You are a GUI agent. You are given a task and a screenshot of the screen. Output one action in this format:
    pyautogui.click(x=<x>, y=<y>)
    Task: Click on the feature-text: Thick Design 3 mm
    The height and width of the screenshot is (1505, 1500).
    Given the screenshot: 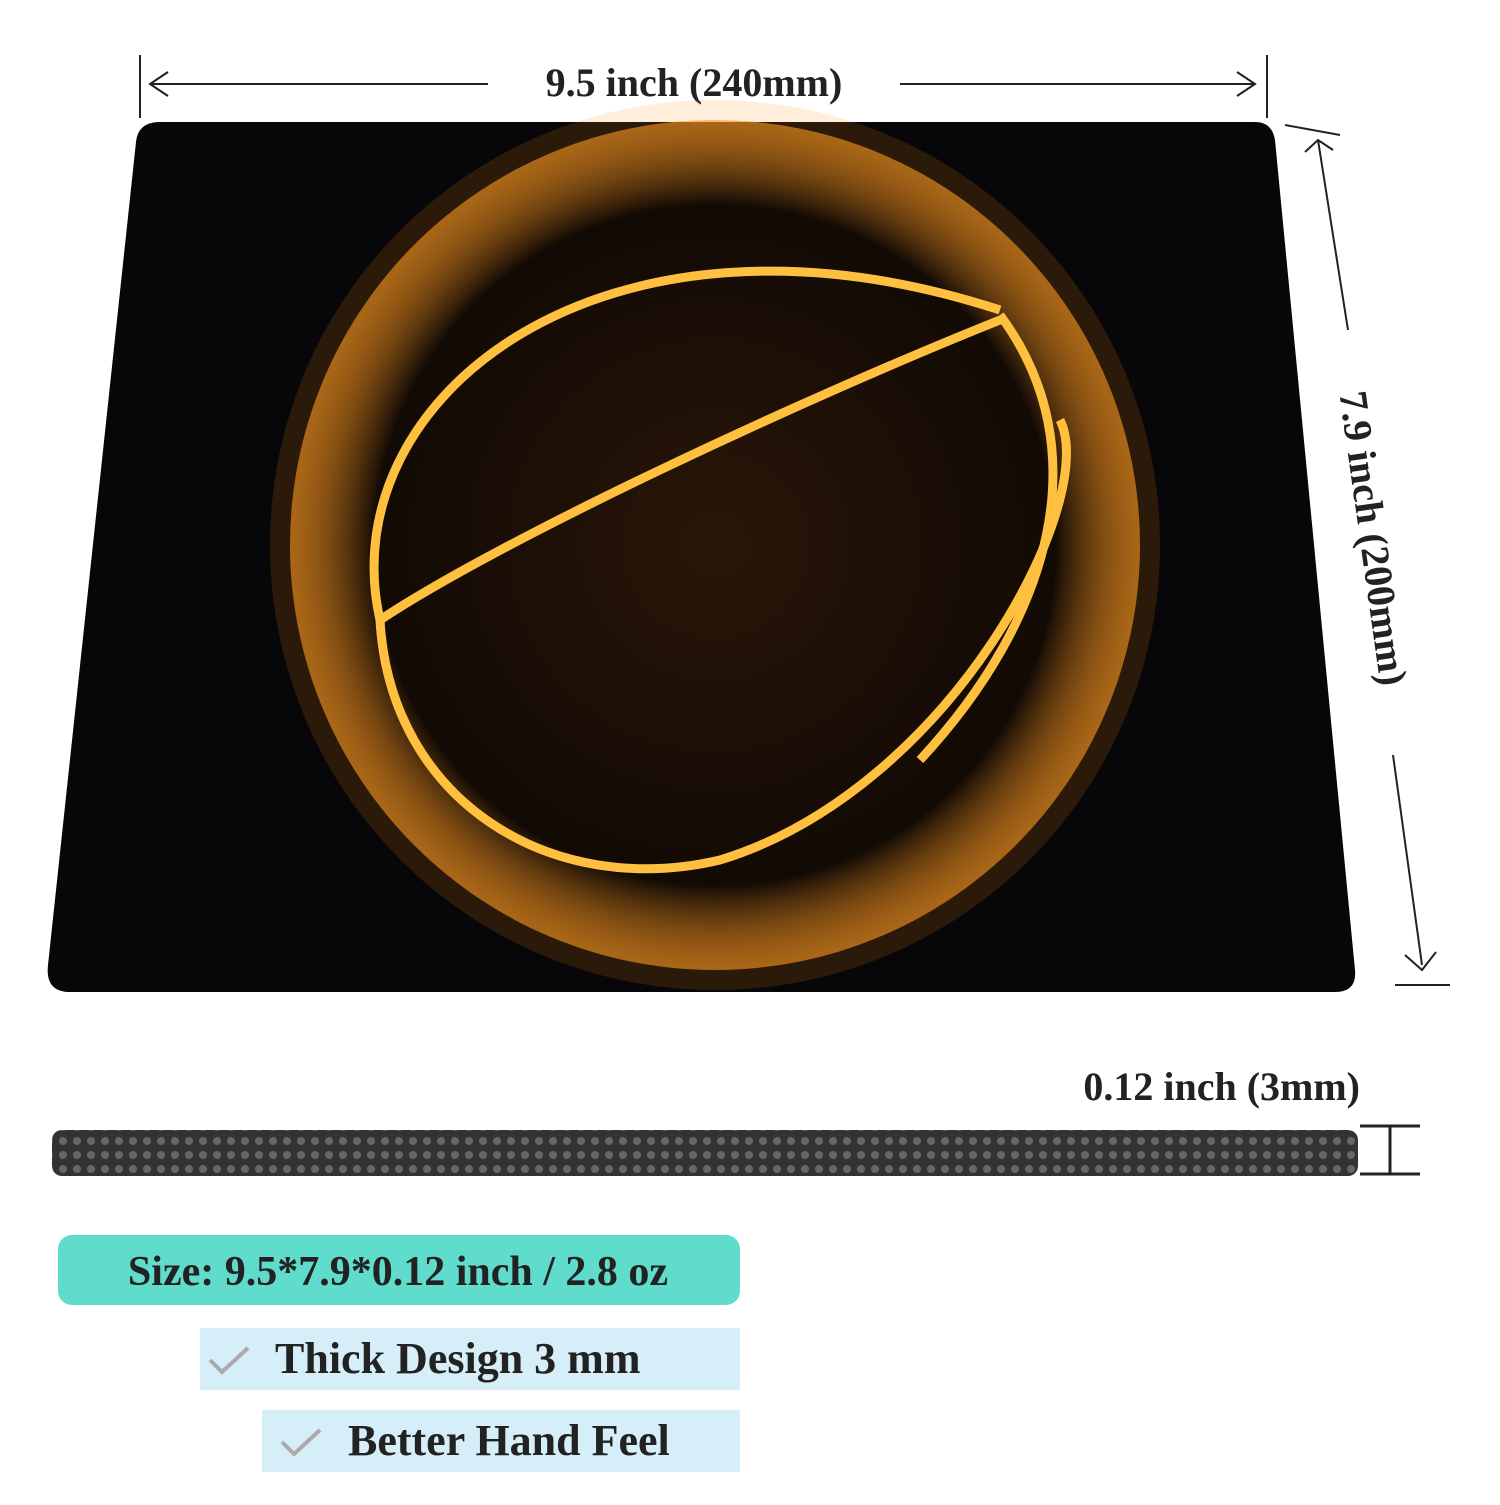 What is the action you would take?
    pyautogui.click(x=457, y=1358)
    